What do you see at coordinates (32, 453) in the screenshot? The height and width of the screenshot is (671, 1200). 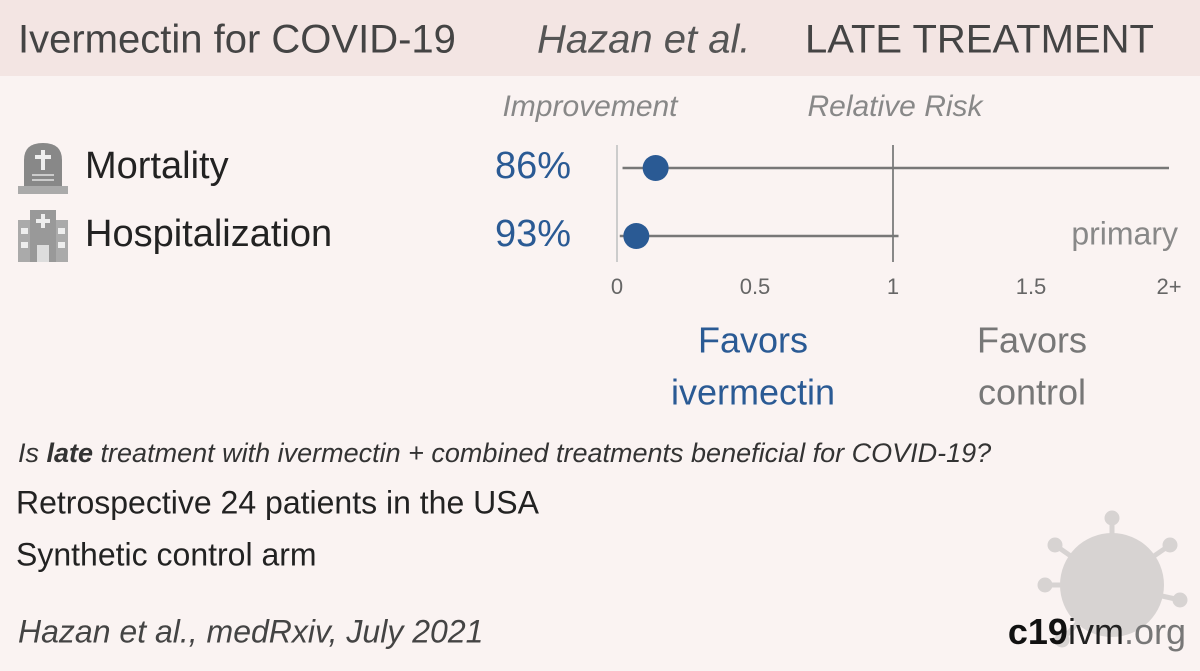 I see `question-part: Is` at bounding box center [32, 453].